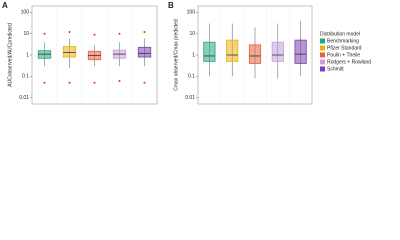 The width and height of the screenshot is (400, 240). What do you see at coordinates (5, 5) in the screenshot?
I see `panel-letter: A` at bounding box center [5, 5].